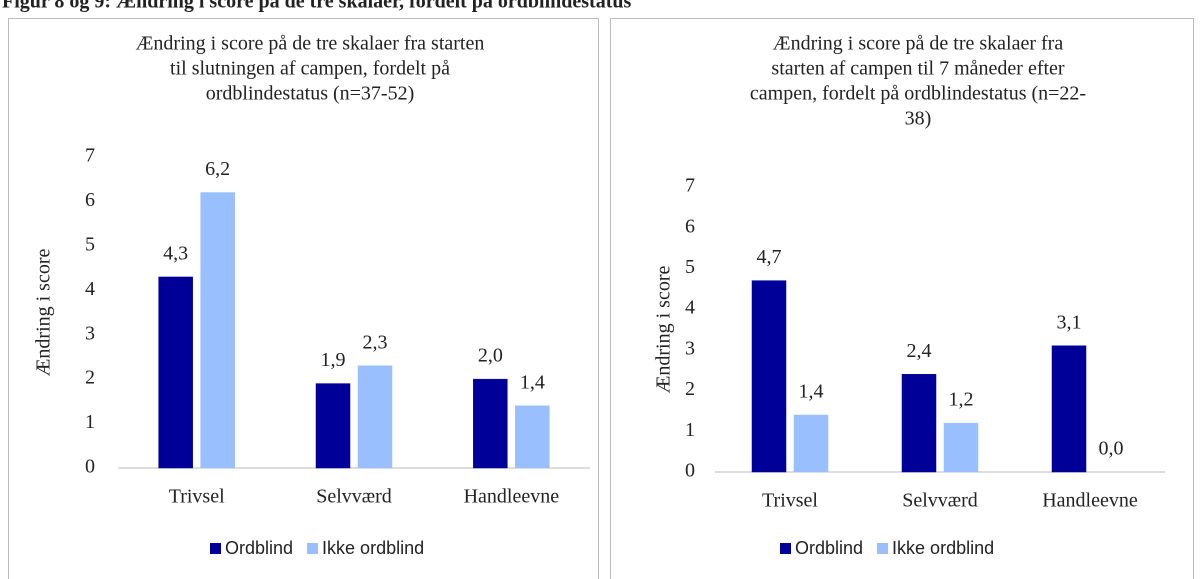 Image resolution: width=1201 pixels, height=579 pixels. I want to click on data-label: 2,4, so click(919, 351).